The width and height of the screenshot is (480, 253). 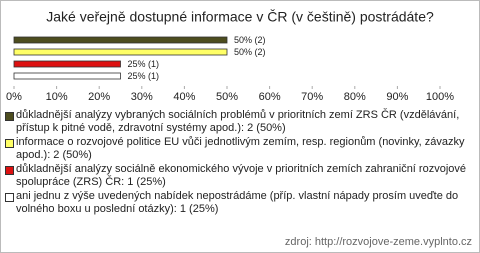 I want to click on x-tick-label: 80%, so click(x=355, y=97).